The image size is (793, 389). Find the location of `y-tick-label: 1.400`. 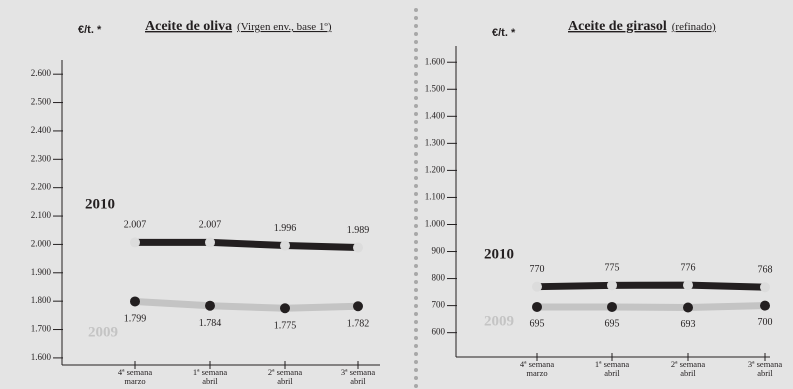

y-tick-label: 1.400 is located at coordinates (435, 115).